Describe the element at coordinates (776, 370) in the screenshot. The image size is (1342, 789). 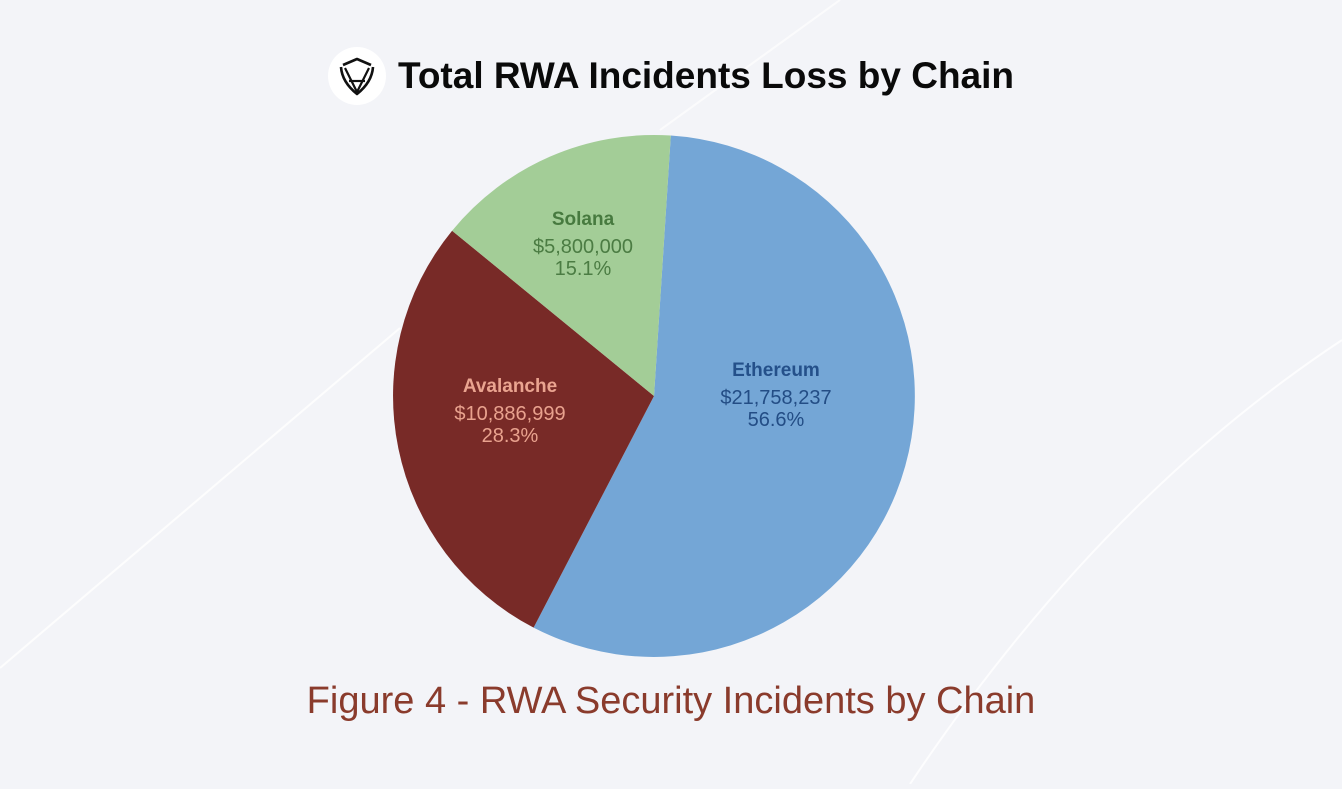
I see `slice-name: Ethereum` at that location.